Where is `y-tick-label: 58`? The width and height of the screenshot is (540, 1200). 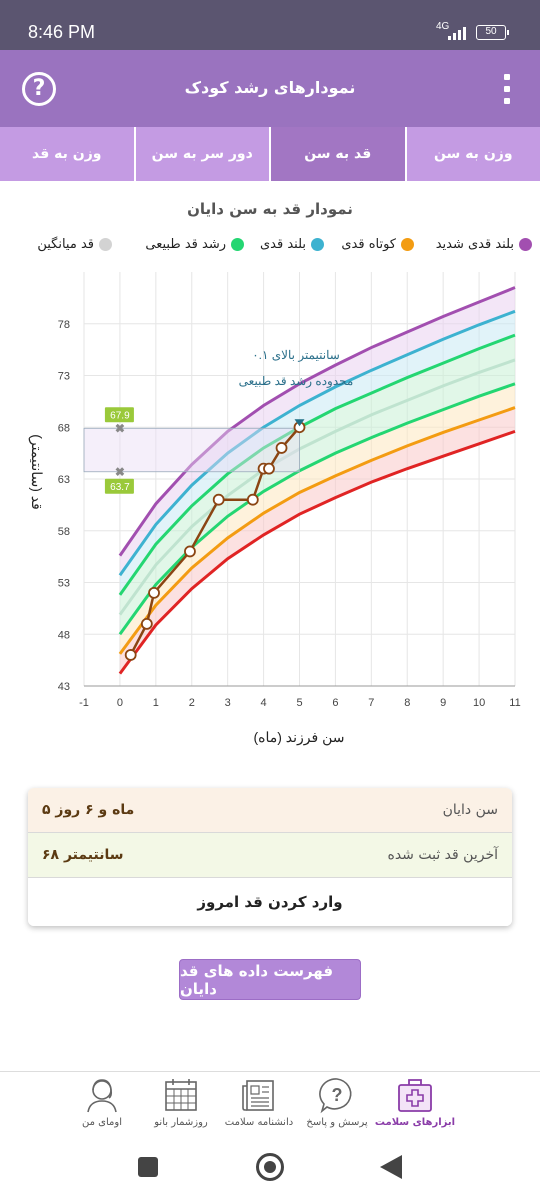 y-tick-label: 58 is located at coordinates (64, 532).